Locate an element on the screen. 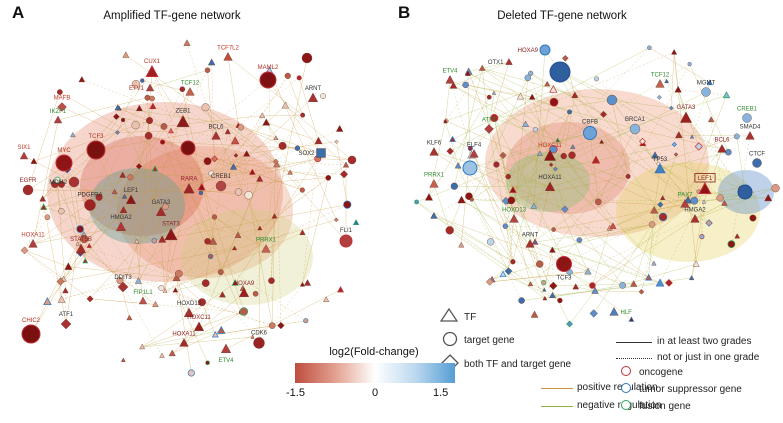  gene-label: ARNT is located at coordinates (530, 236).